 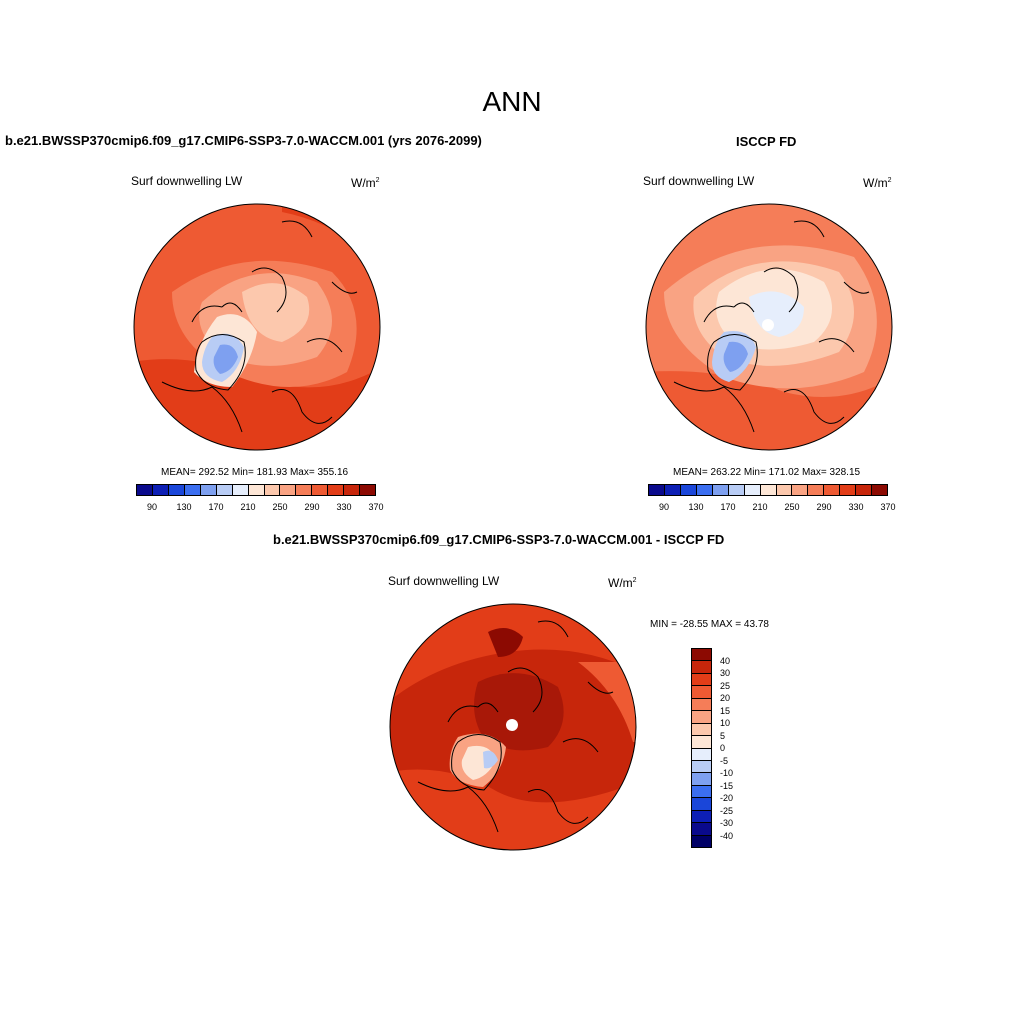 What do you see at coordinates (723, 748) in the screenshot?
I see `colorbar-tick-label: 0` at bounding box center [723, 748].